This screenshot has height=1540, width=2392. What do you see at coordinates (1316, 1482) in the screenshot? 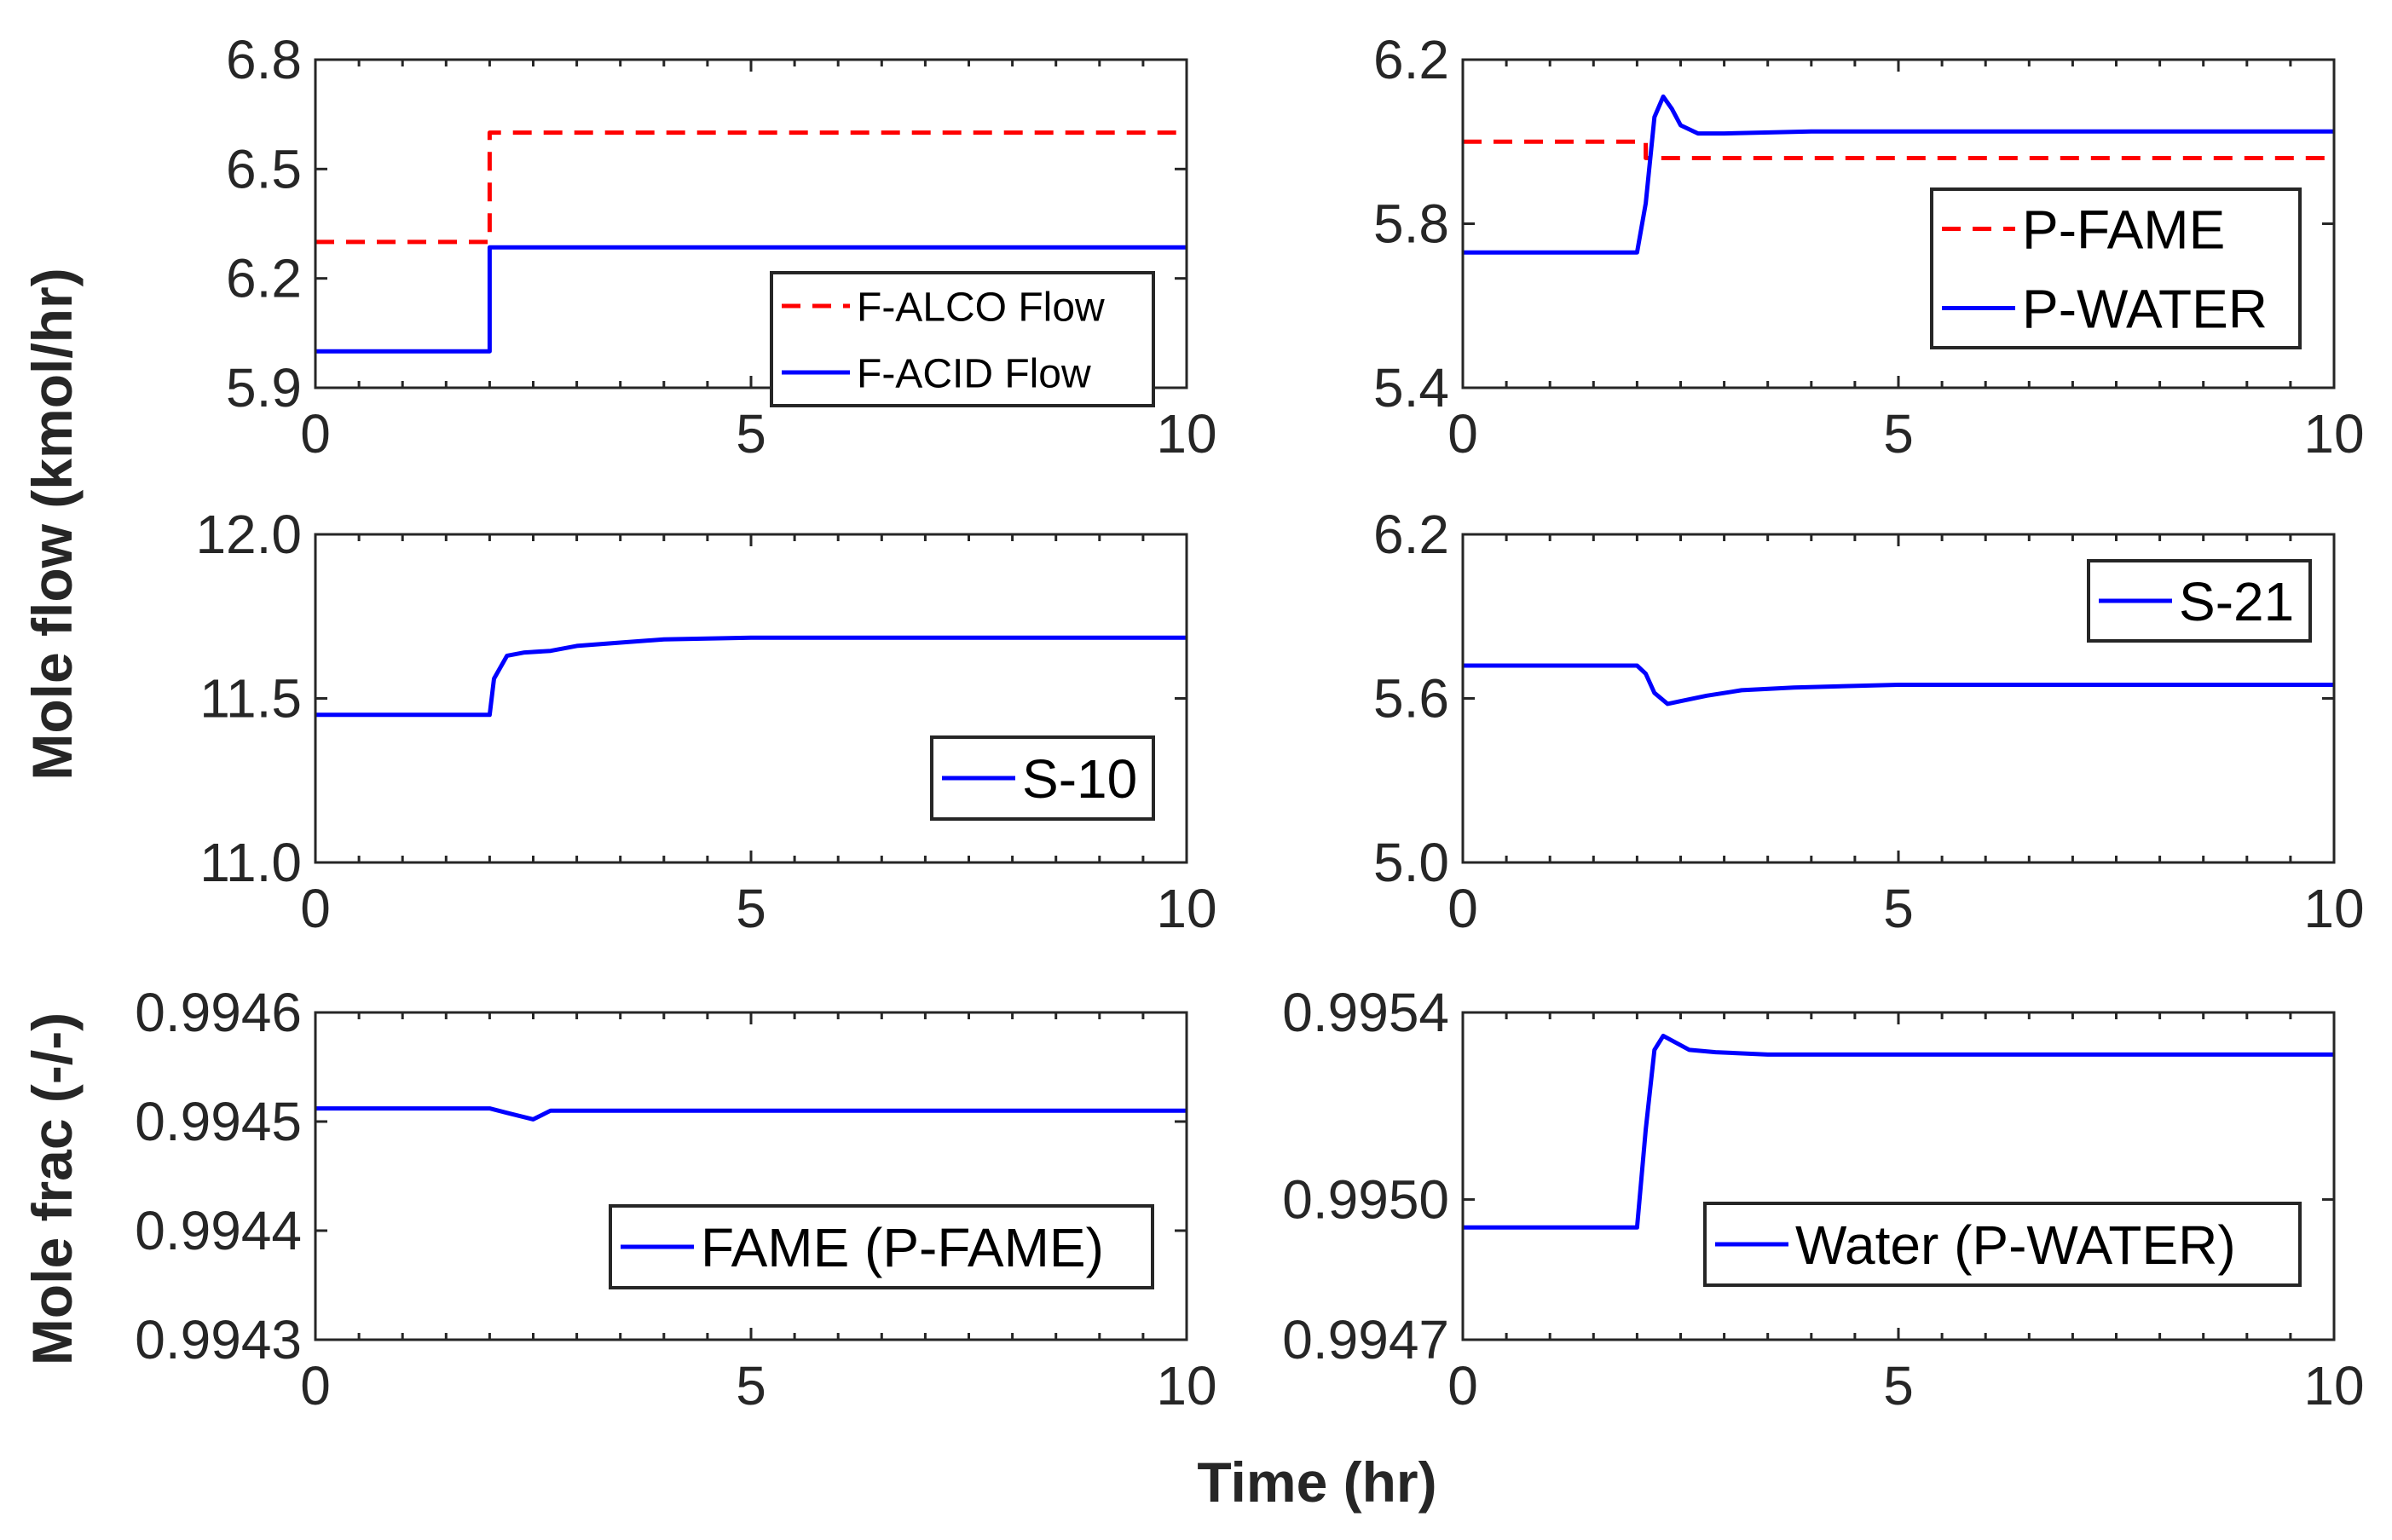
I see `x-axis-label: Time (hr)` at bounding box center [1316, 1482].